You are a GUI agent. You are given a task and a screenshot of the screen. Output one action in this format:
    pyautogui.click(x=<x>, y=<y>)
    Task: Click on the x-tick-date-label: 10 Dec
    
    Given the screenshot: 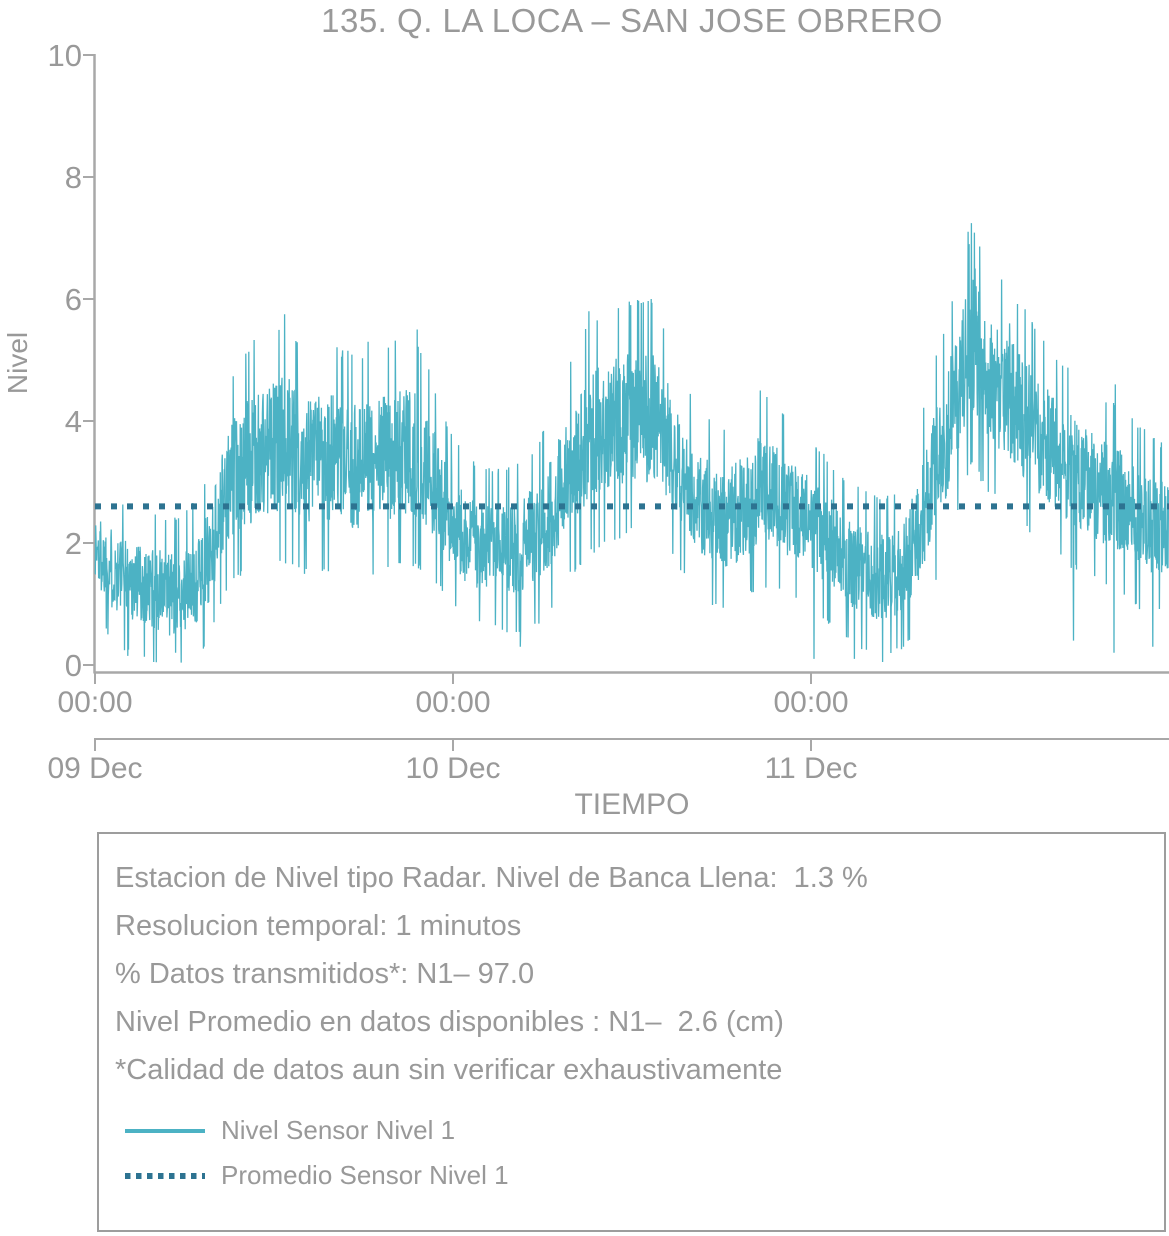 What is the action you would take?
    pyautogui.click(x=453, y=768)
    